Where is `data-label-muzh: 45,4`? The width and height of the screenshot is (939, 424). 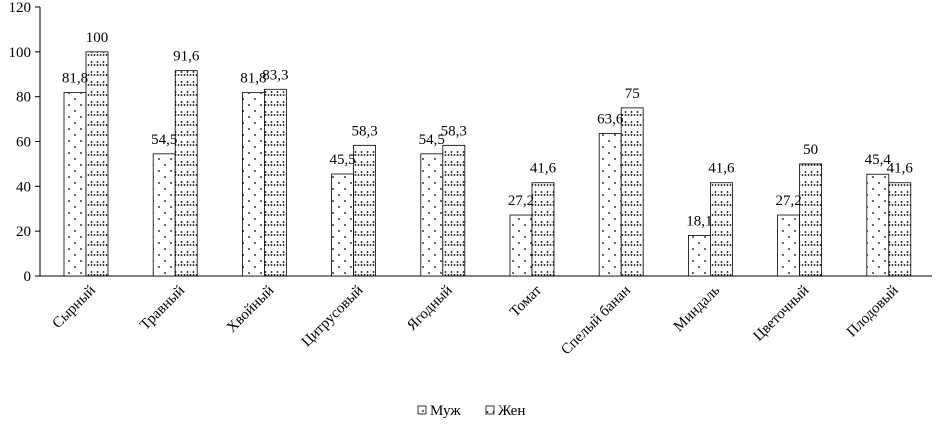
data-label-muzh: 45,4 is located at coordinates (878, 160).